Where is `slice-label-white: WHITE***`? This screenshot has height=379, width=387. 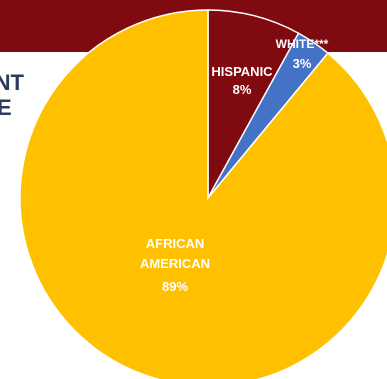 slice-label-white: WHITE*** is located at coordinates (302, 44).